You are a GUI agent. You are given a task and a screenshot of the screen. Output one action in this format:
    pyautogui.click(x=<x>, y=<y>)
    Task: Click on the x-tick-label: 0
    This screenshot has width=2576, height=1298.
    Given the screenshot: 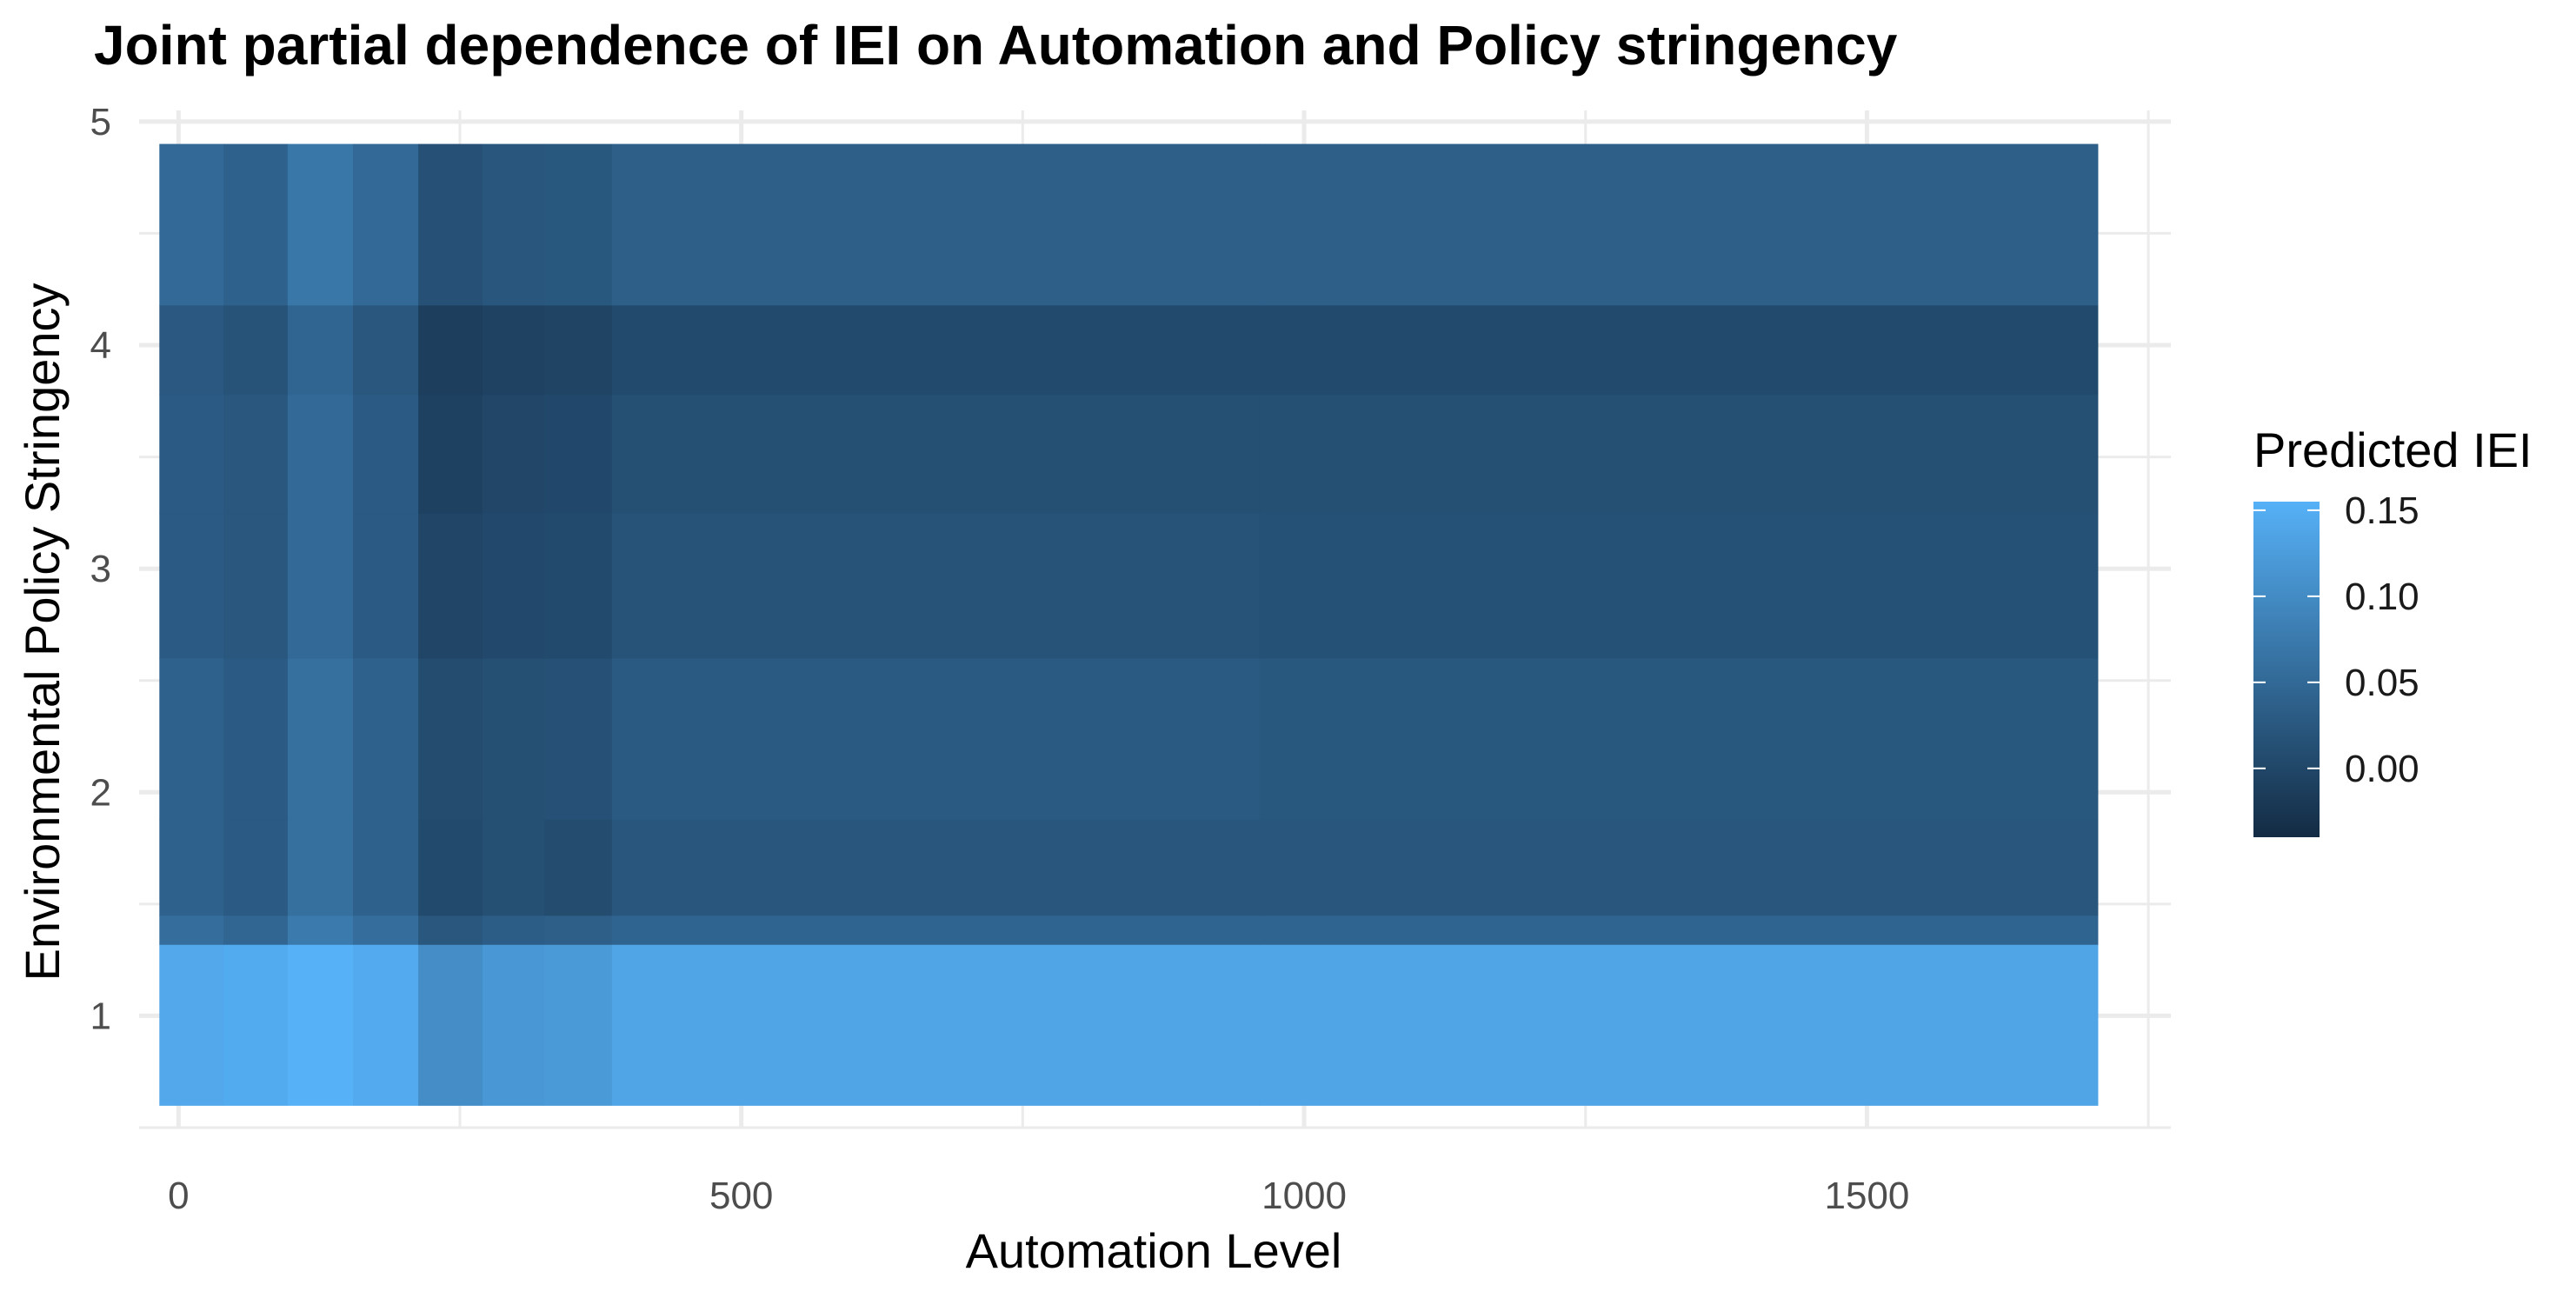 What is the action you would take?
    pyautogui.click(x=178, y=1196)
    